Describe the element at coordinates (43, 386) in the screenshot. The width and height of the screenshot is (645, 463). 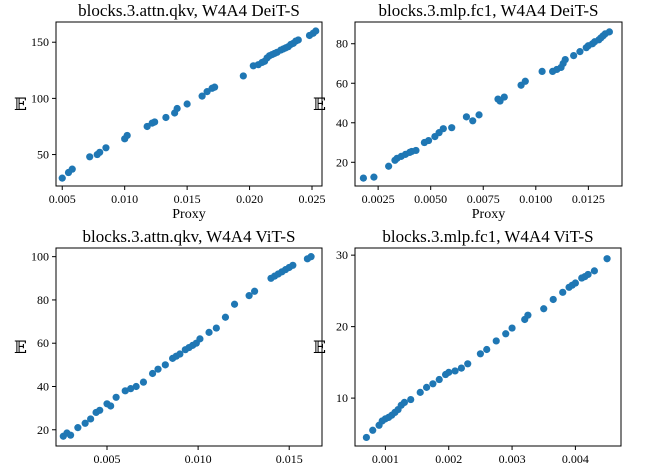
I see `y-tick-label: 40` at that location.